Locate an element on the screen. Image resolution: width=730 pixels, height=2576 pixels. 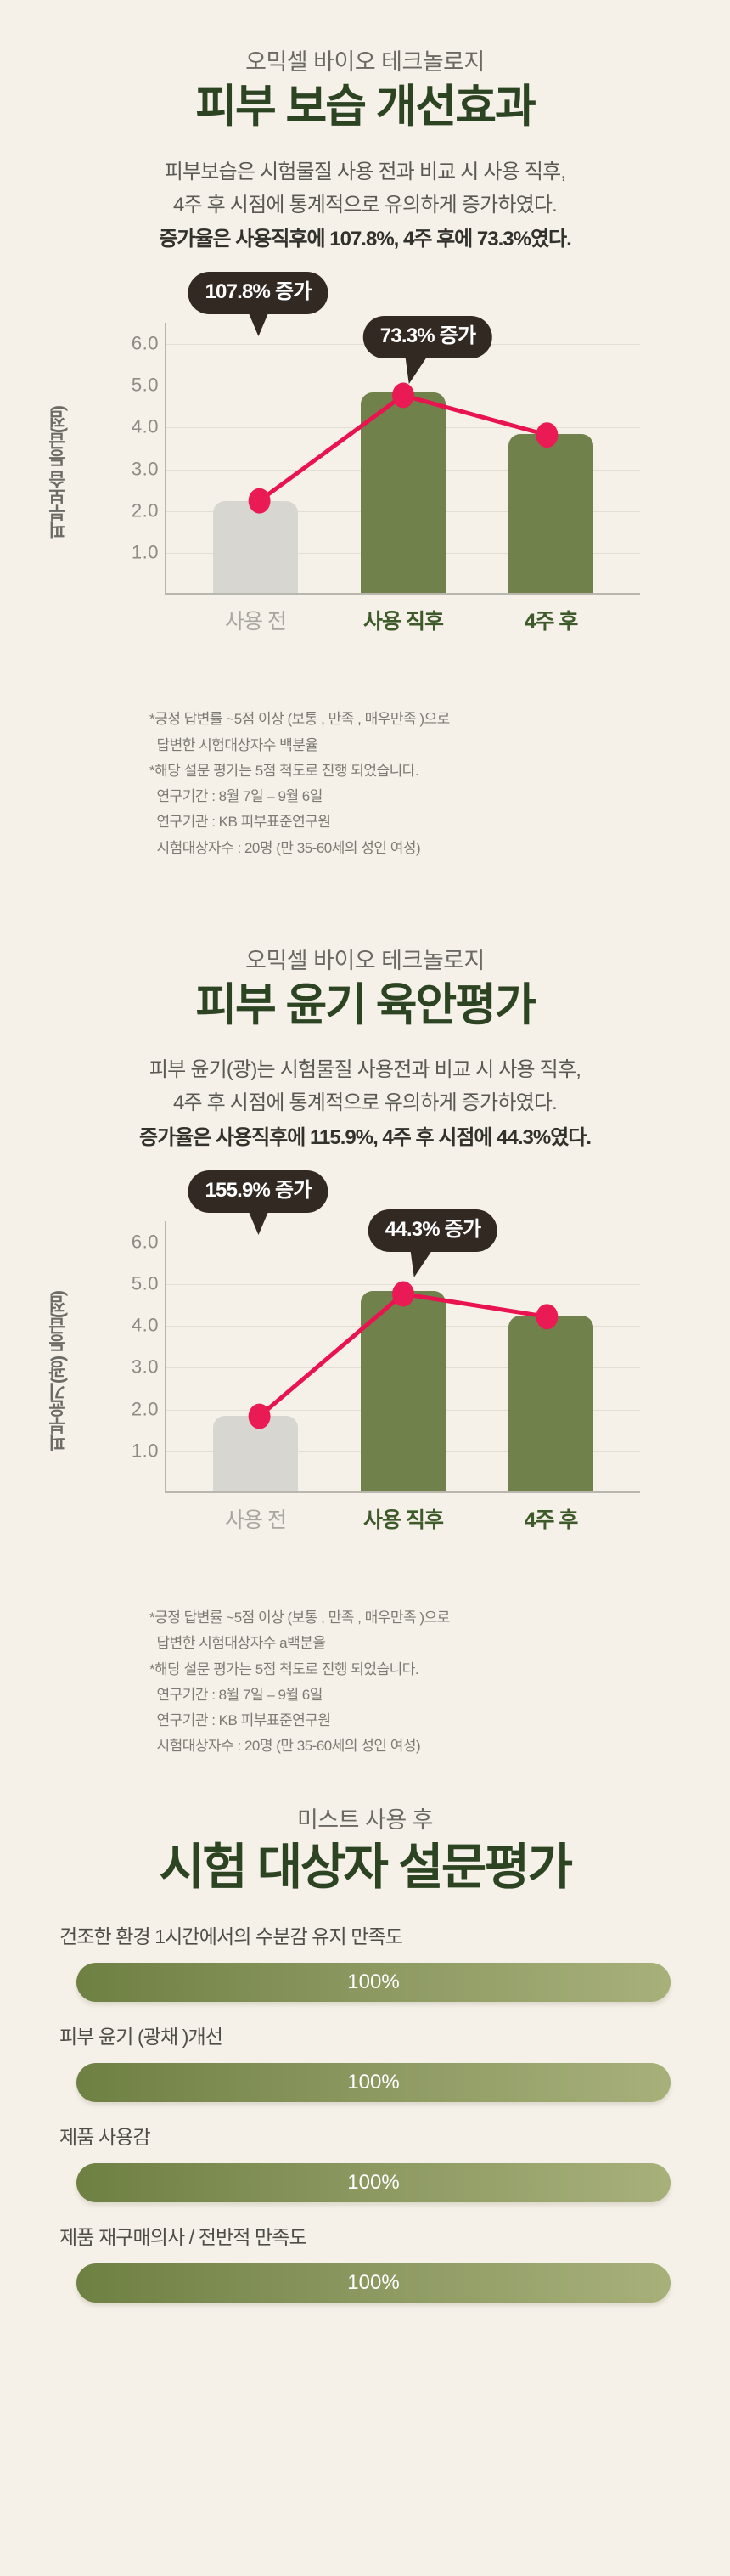
chart1-ytick: 3.0 is located at coordinates (145, 469).